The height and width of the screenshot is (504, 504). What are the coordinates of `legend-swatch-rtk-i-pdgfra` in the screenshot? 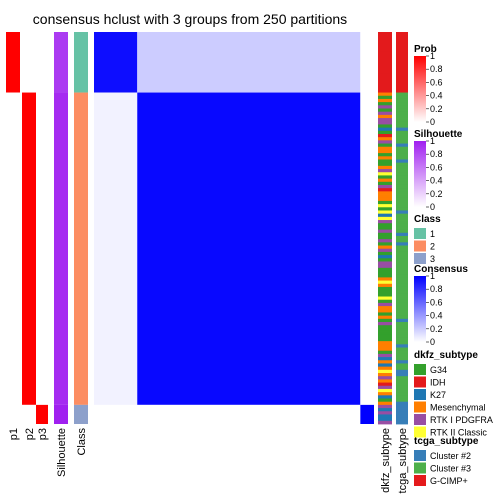 It's located at (420, 419).